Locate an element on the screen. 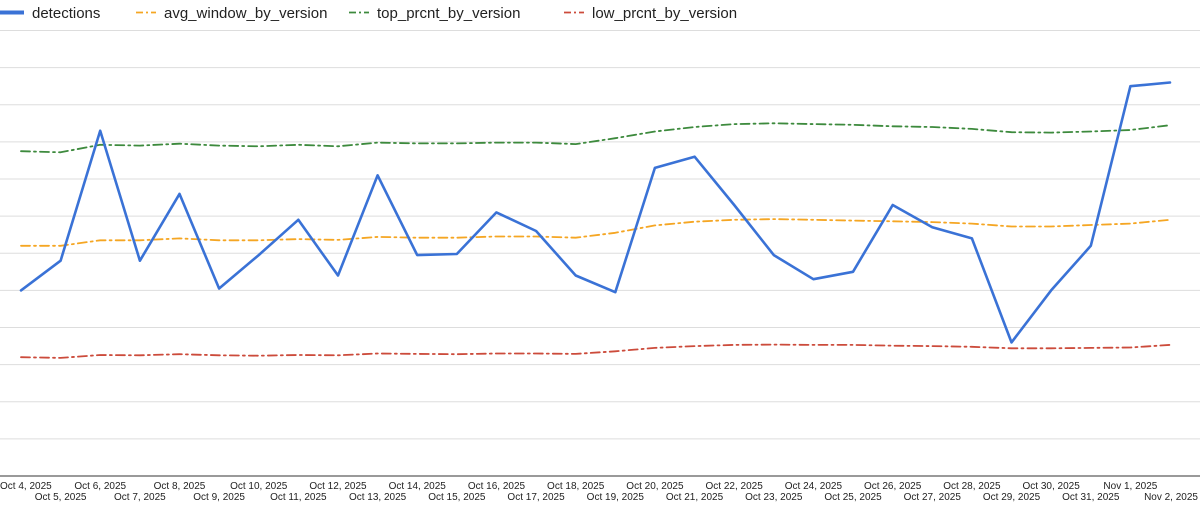 The height and width of the screenshot is (516, 1200). x-tick-label: Oct 26, 2025 is located at coordinates (893, 486).